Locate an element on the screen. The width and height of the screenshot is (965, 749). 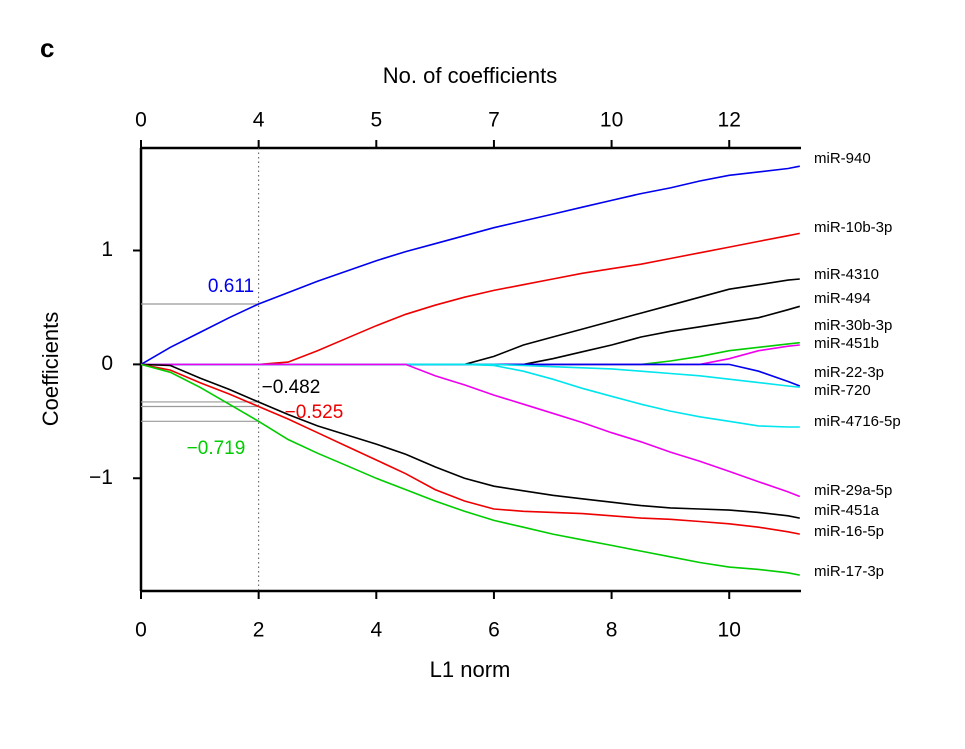
series-label: miR-451b is located at coordinates (846, 343).